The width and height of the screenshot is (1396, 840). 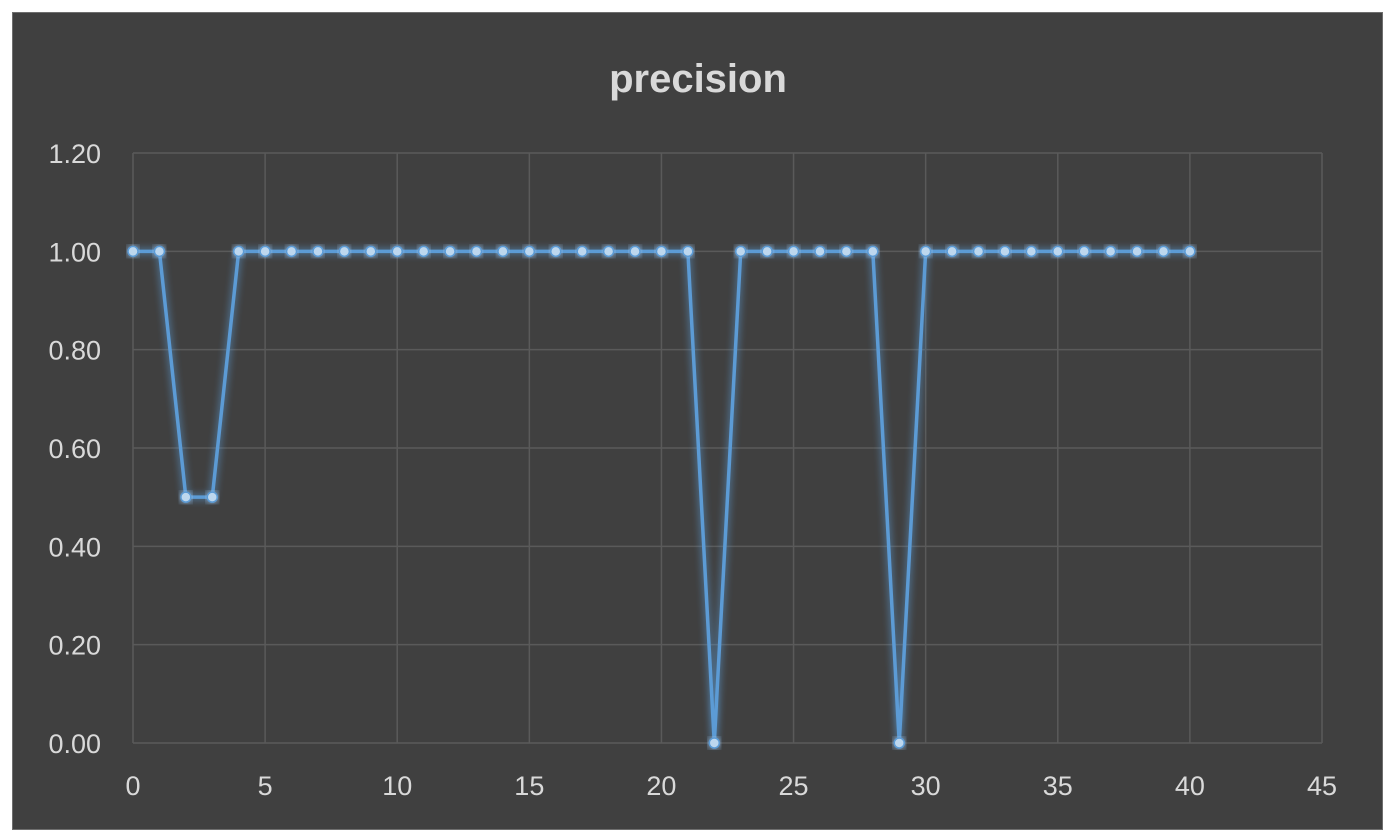 What do you see at coordinates (74, 252) in the screenshot?
I see `y-tick-label: 1.00` at bounding box center [74, 252].